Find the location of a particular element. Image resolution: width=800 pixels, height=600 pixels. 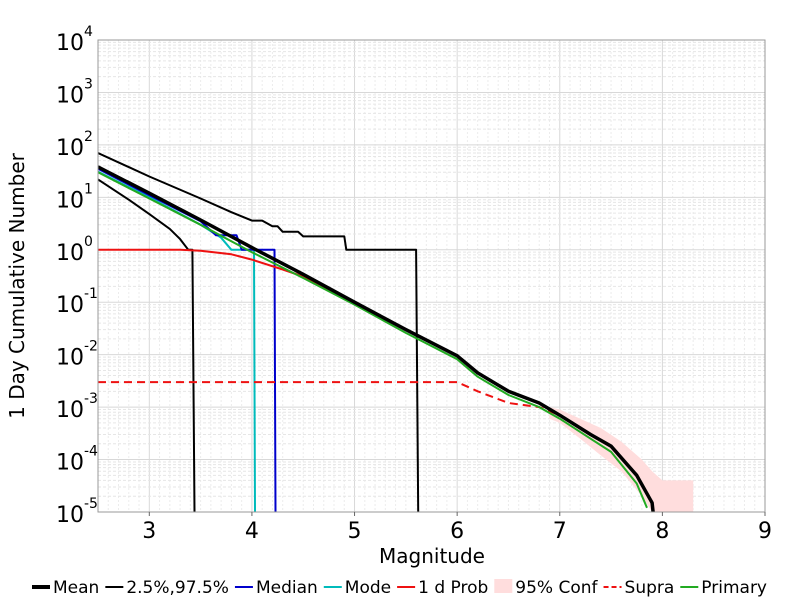

y-tick-label: 10⁴ is located at coordinates (74, 40).